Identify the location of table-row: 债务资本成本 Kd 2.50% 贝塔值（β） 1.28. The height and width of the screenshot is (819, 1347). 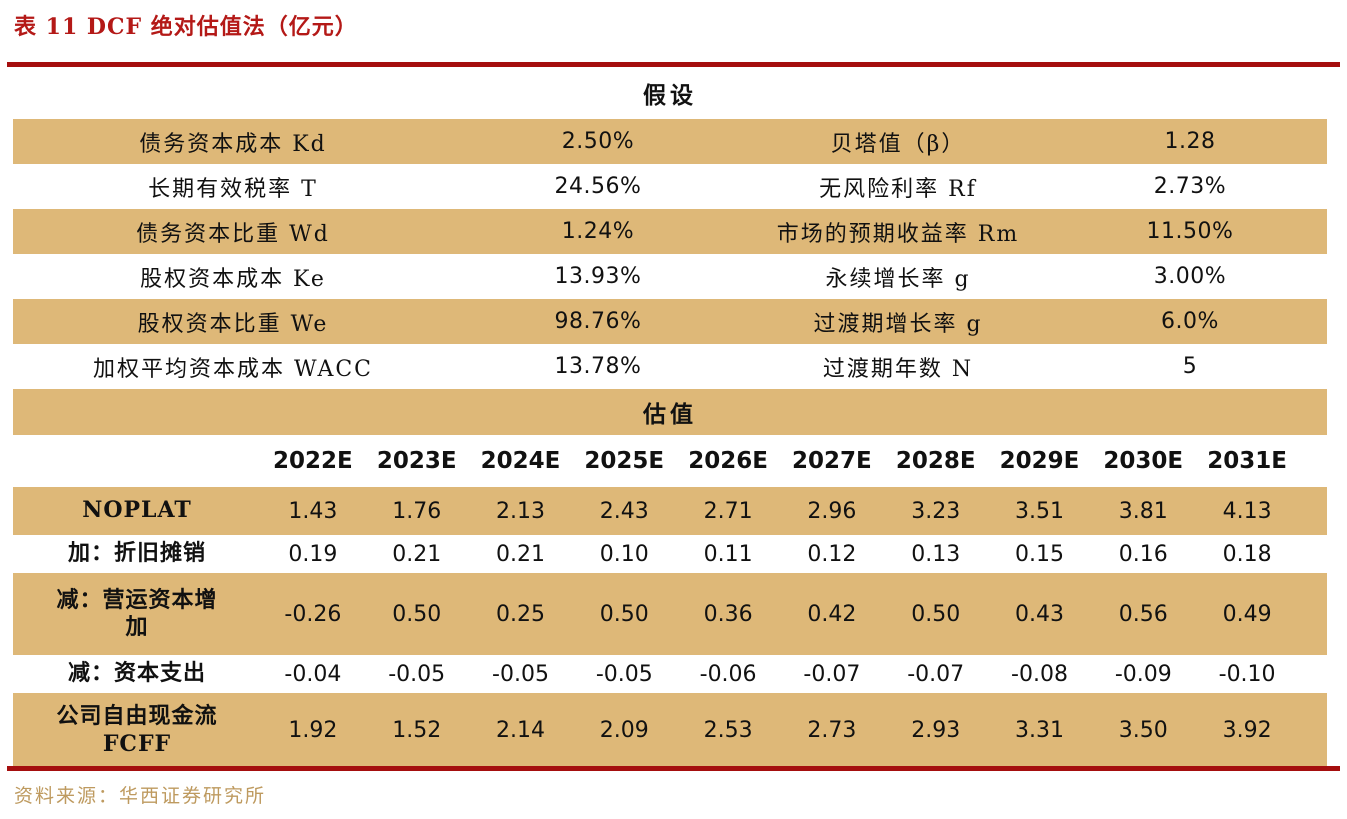
(670, 141).